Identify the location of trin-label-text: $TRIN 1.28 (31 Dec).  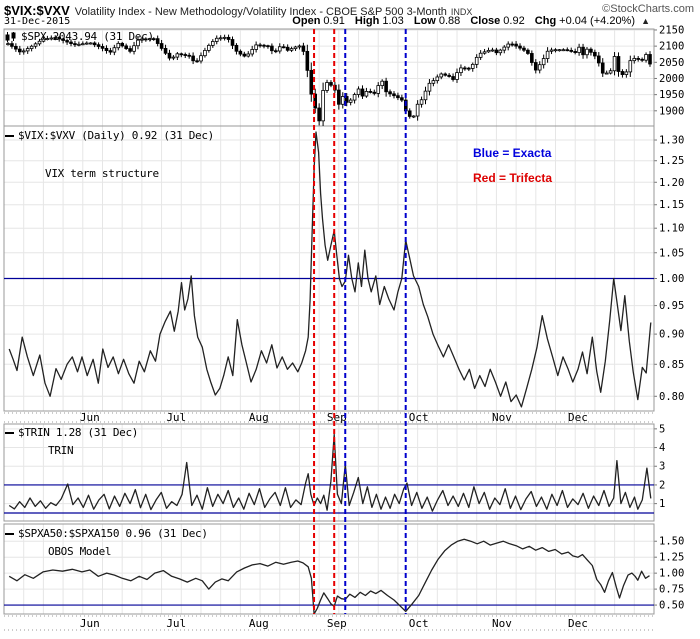
(78, 432).